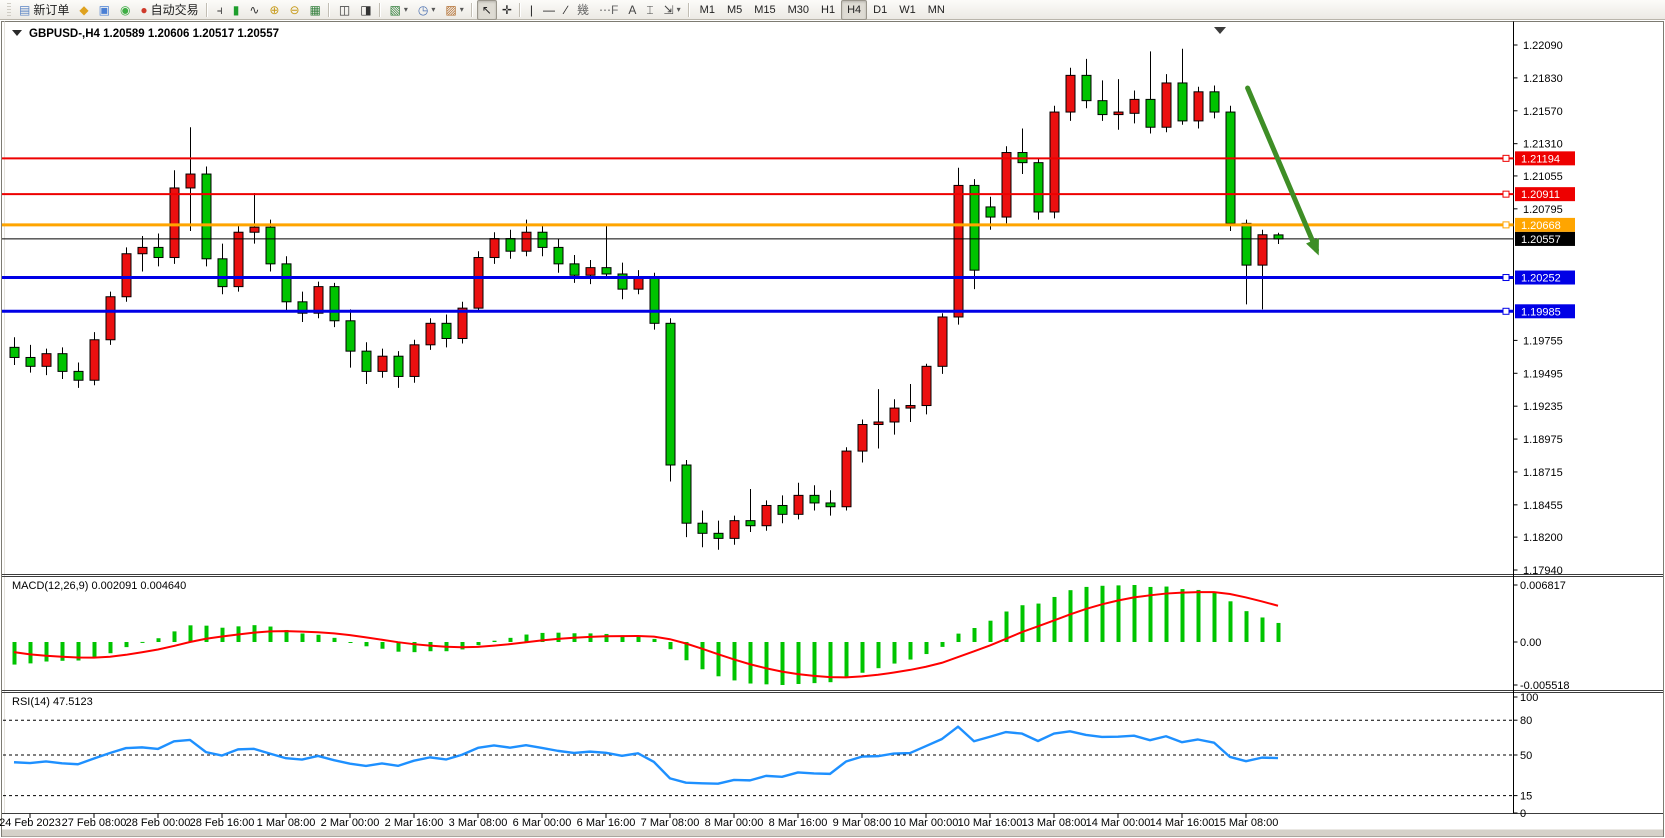 Image resolution: width=1665 pixels, height=838 pixels. I want to click on vps-icon: ▣, so click(104, 10).